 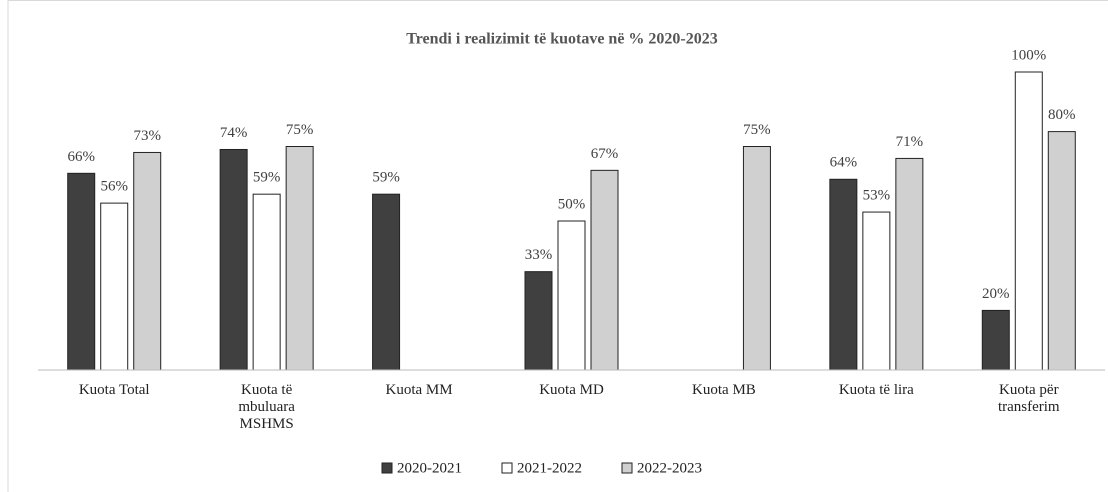 I want to click on legend-label: 2021-2022, so click(x=549, y=468).